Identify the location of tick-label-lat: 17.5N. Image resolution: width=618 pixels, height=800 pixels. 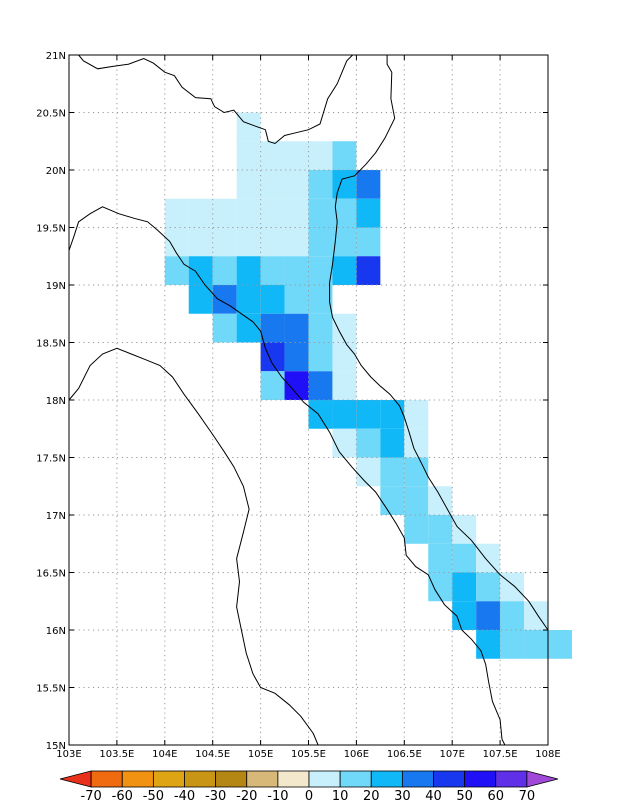
(51, 459).